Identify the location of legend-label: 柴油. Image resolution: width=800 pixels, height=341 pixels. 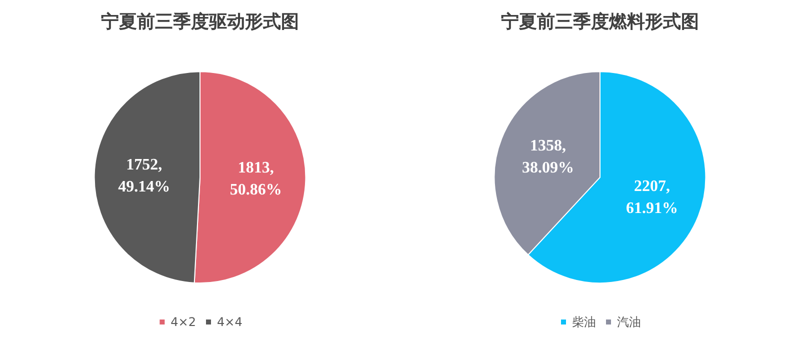
(584, 322).